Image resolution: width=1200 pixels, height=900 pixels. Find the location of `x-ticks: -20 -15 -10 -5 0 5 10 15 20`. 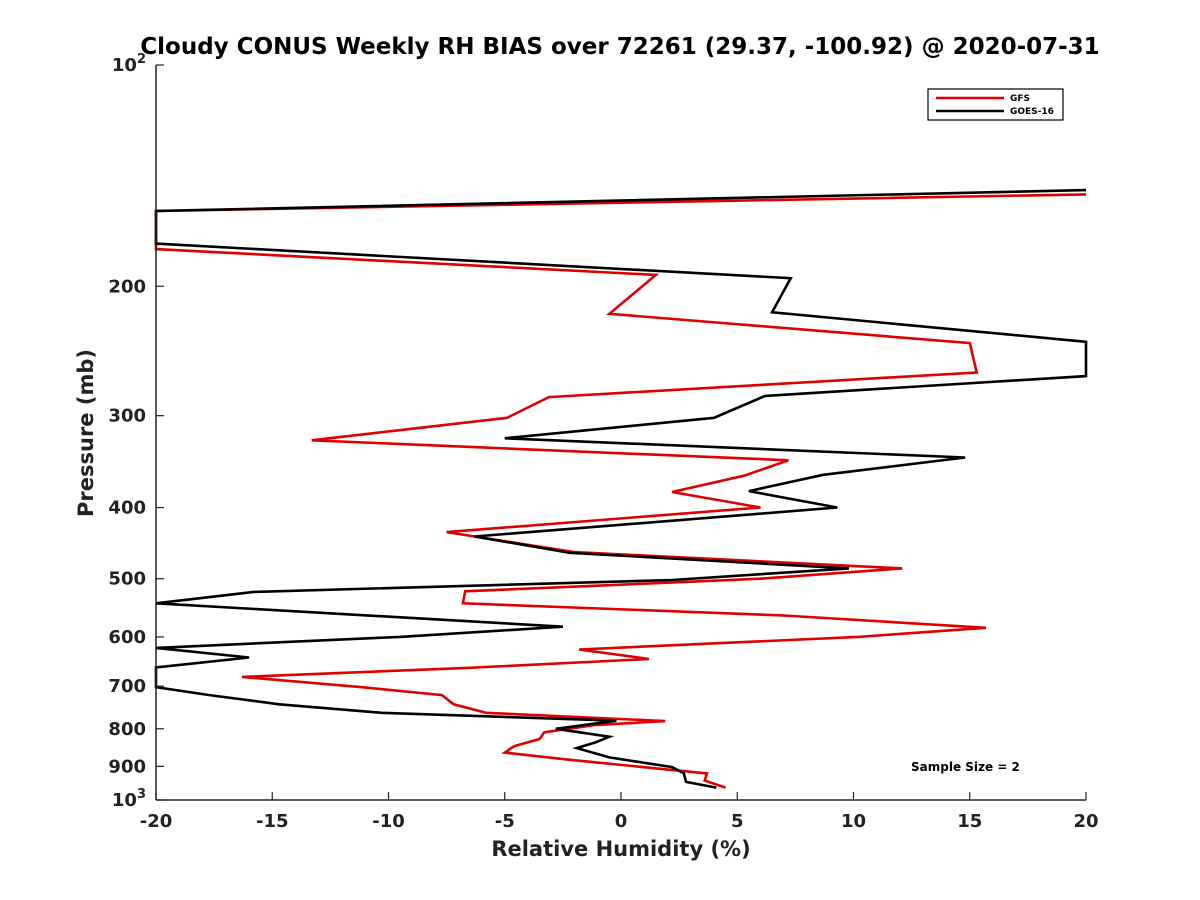

x-ticks: -20 -15 -10 -5 0 5 10 15 20 is located at coordinates (619, 812).